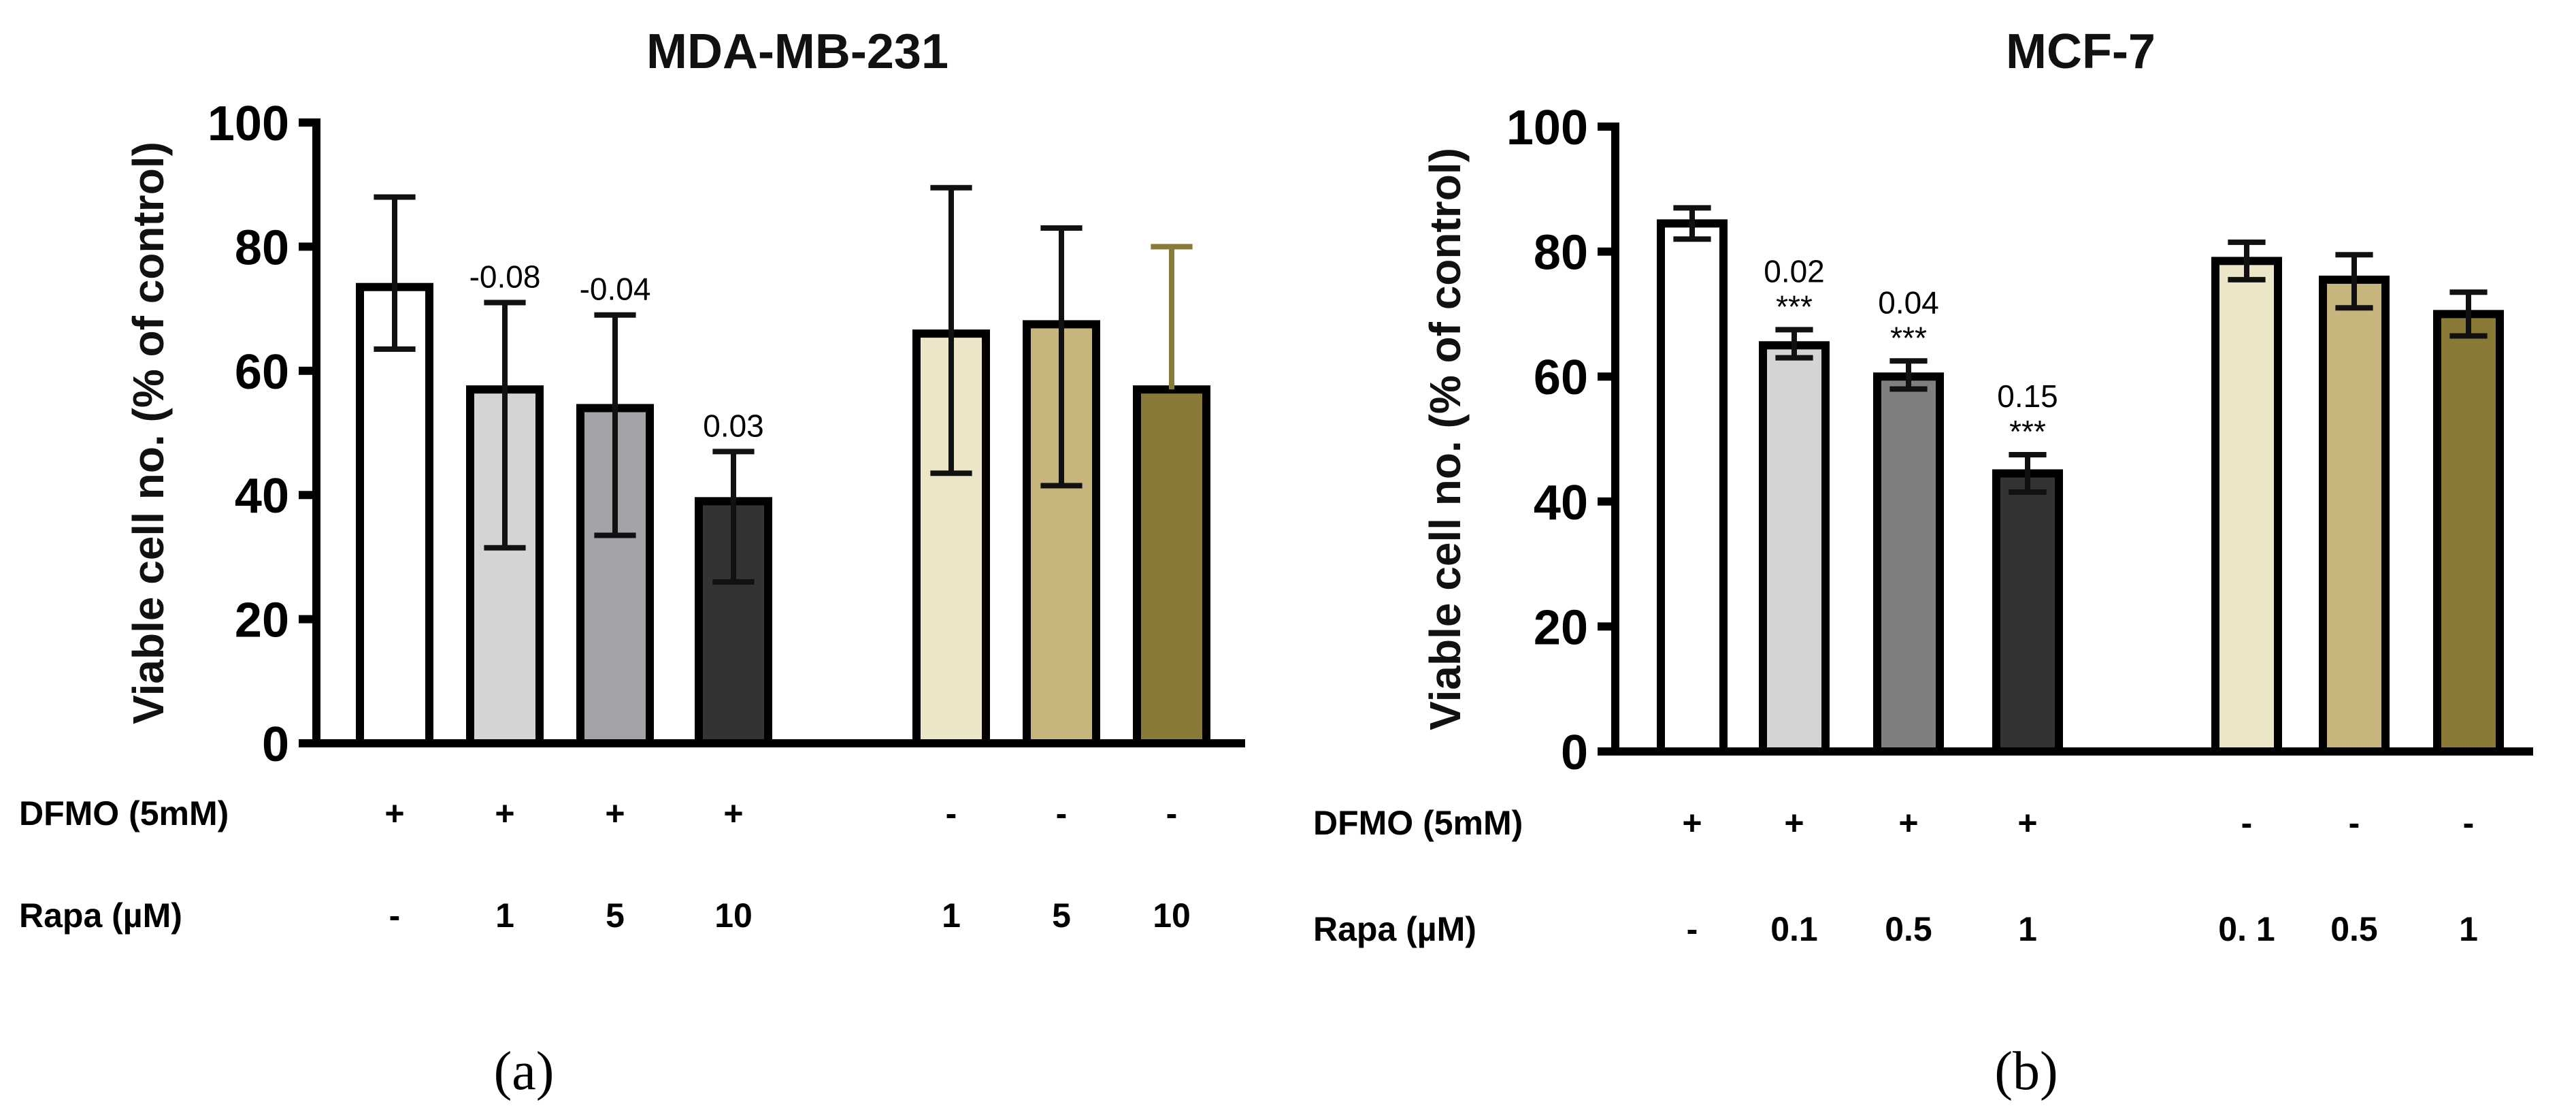 The width and height of the screenshot is (2576, 1117). What do you see at coordinates (505, 276) in the screenshot?
I see `bar-annotation: -0.08` at bounding box center [505, 276].